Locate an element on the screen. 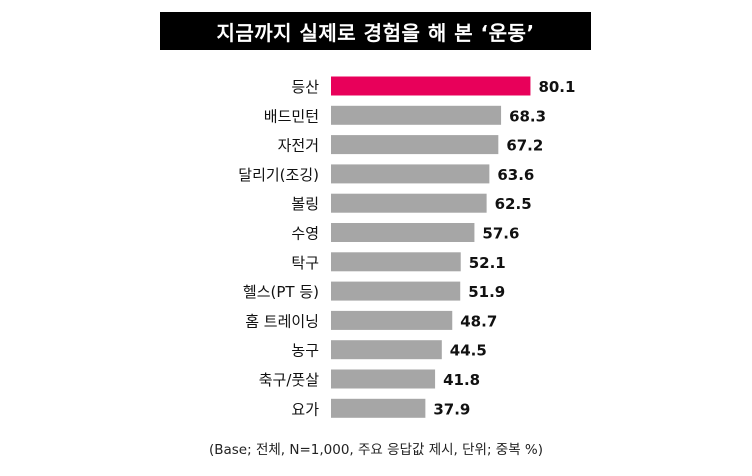 The height and width of the screenshot is (476, 752). category-label: 달리기(조깅) is located at coordinates (278, 175).